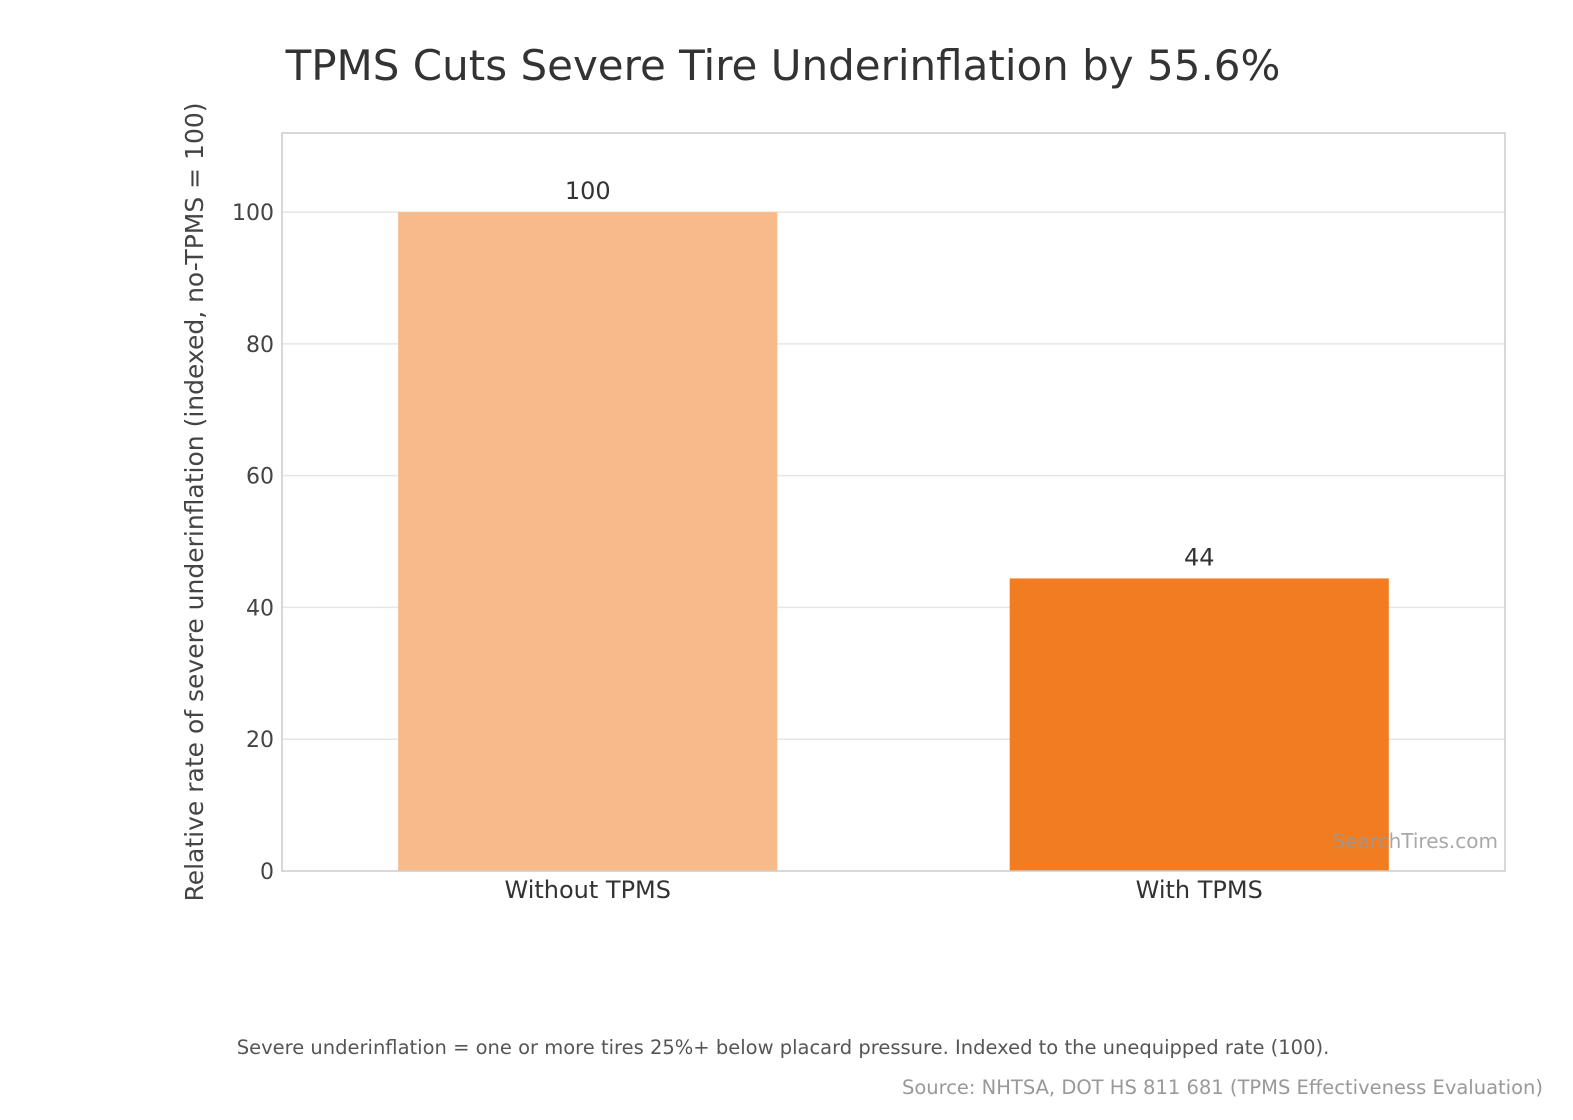  What do you see at coordinates (1199, 557) in the screenshot?
I see `data-label: 44` at bounding box center [1199, 557].